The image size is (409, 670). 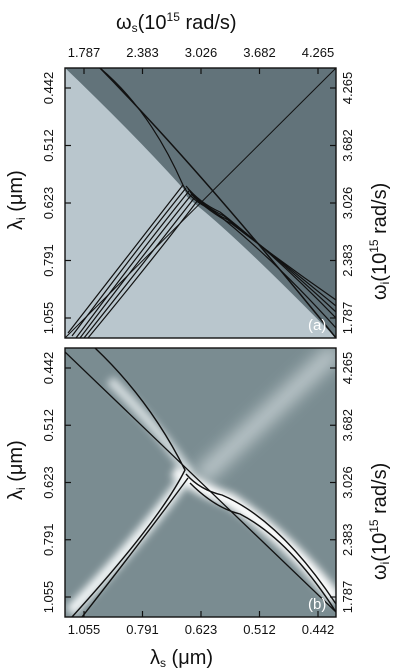 What do you see at coordinates (48, 145) in the screenshot?
I see `panel-a-left-axis-tick-label: 0.512` at bounding box center [48, 145].